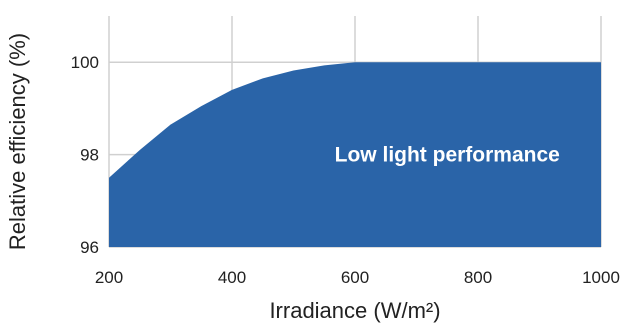 This screenshot has width=620, height=327. Describe the element at coordinates (354, 310) in the screenshot. I see `x-axis-label: Irradiance (W/m²)` at that location.